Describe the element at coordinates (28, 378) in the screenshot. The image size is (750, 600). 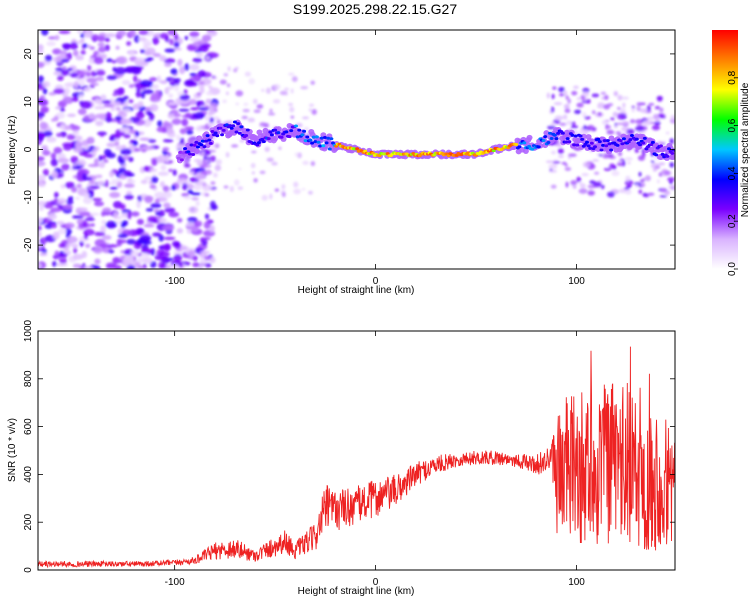
I see `snr-y-tick-label: 800` at that location.